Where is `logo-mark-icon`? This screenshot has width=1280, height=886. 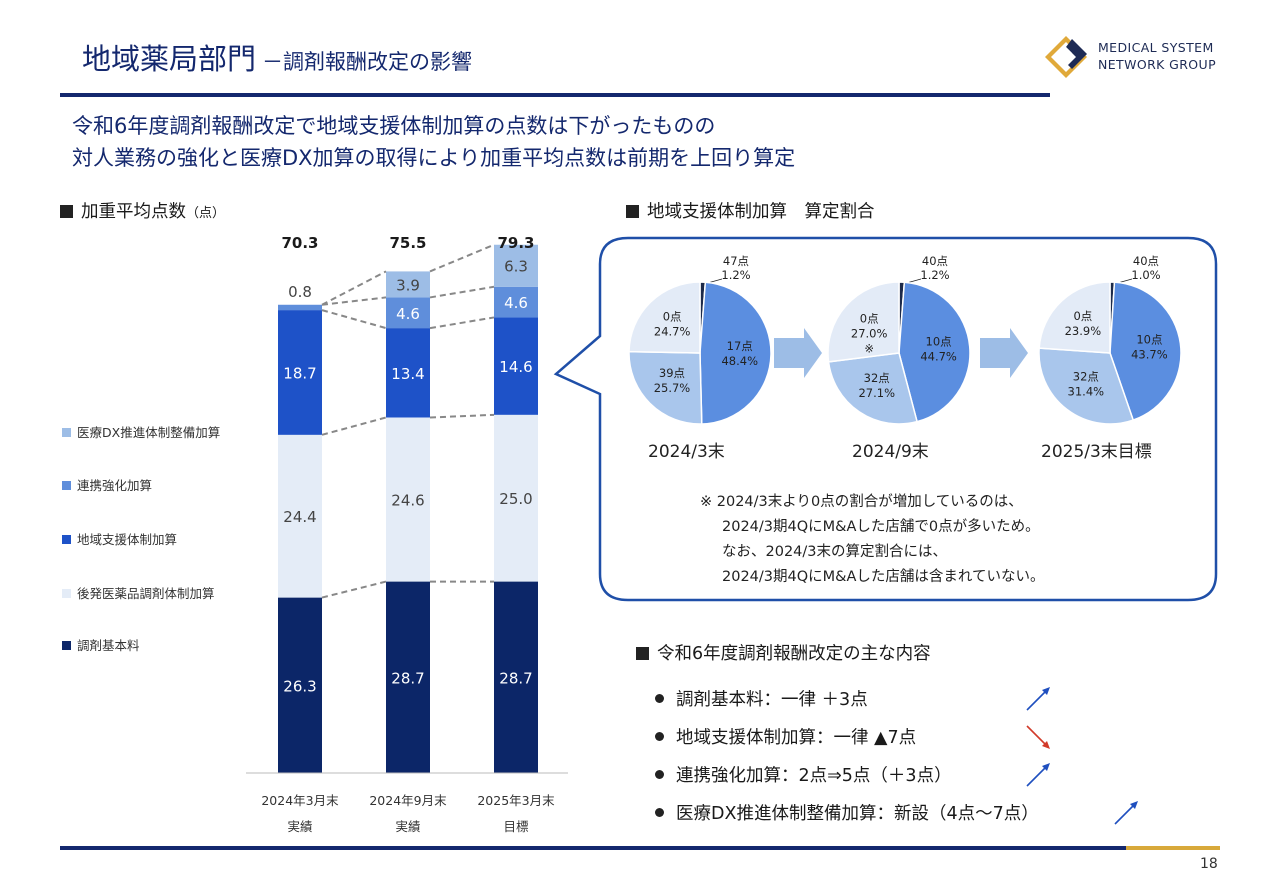
logo-mark-icon is located at coordinates (1066, 57).